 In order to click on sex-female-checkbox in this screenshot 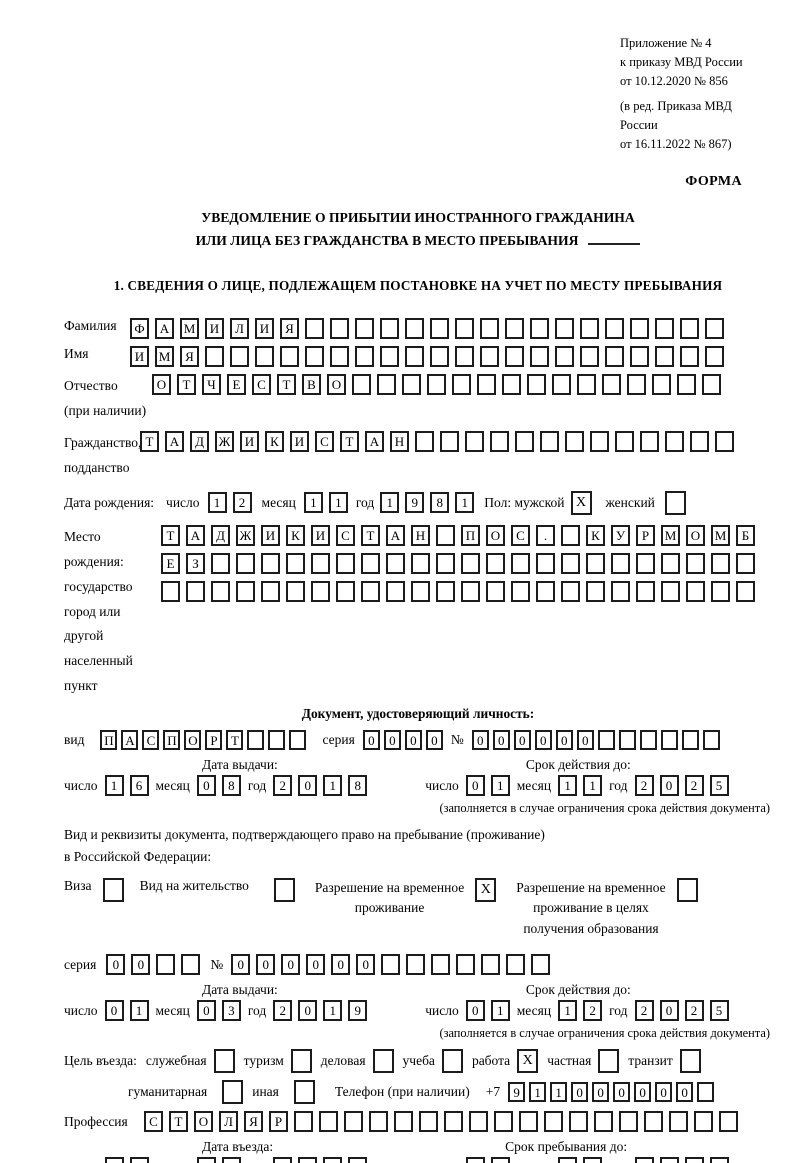, I will do `click(675, 502)`.